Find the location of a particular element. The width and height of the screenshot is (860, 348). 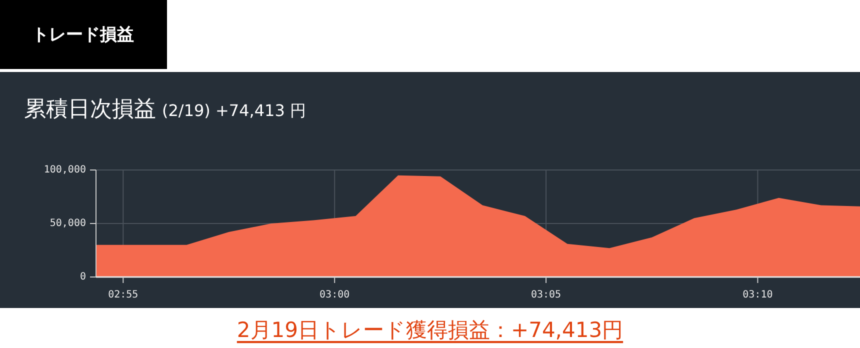

x-tick-label: 03:10 is located at coordinates (757, 295).